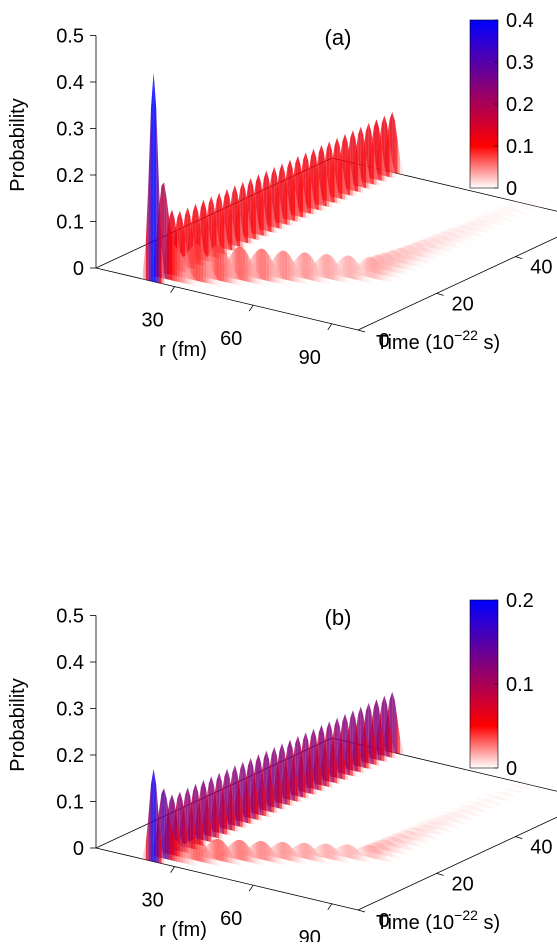  What do you see at coordinates (466, 335) in the screenshot?
I see `time-label-exponent: −22` at bounding box center [466, 335].